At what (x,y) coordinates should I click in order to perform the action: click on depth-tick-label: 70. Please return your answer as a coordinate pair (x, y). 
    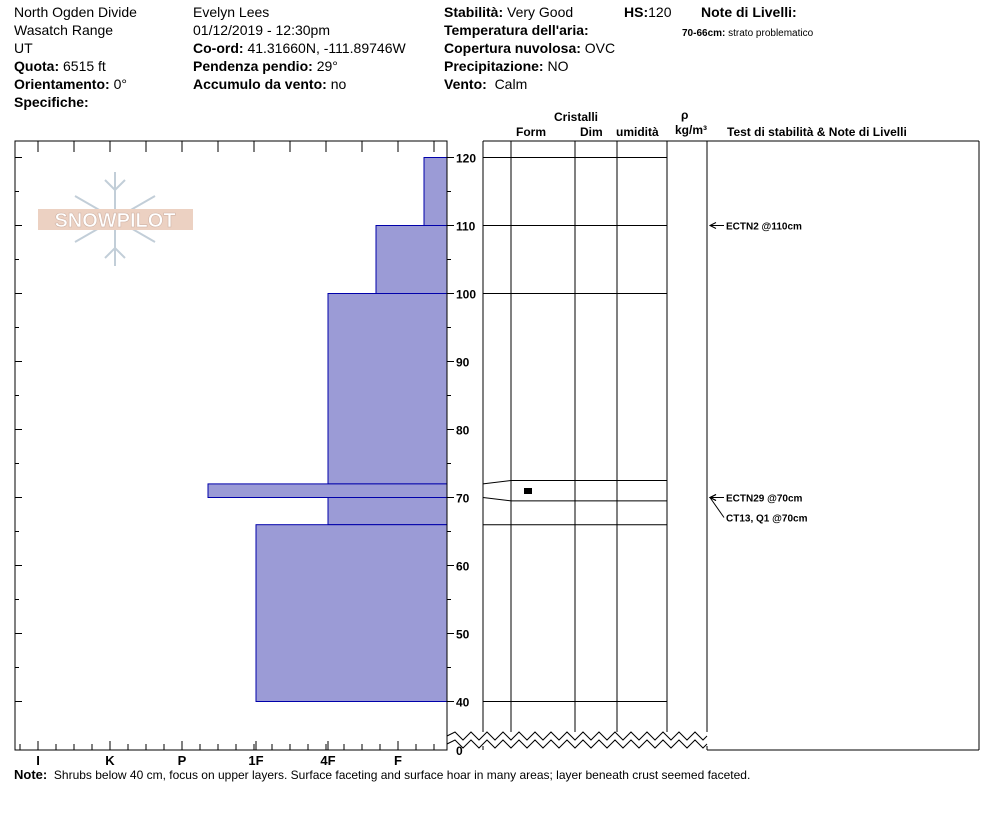
    Looking at the image, I should click on (463, 499).